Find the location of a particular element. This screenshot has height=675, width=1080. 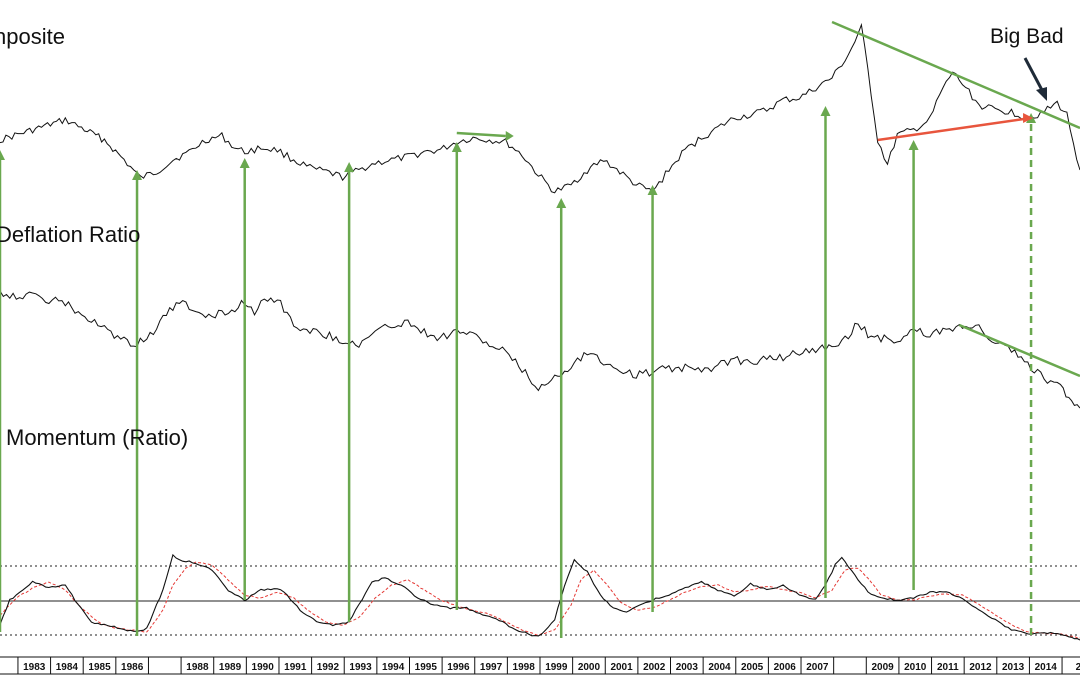

momentum-reference-lines is located at coordinates (540, 600).